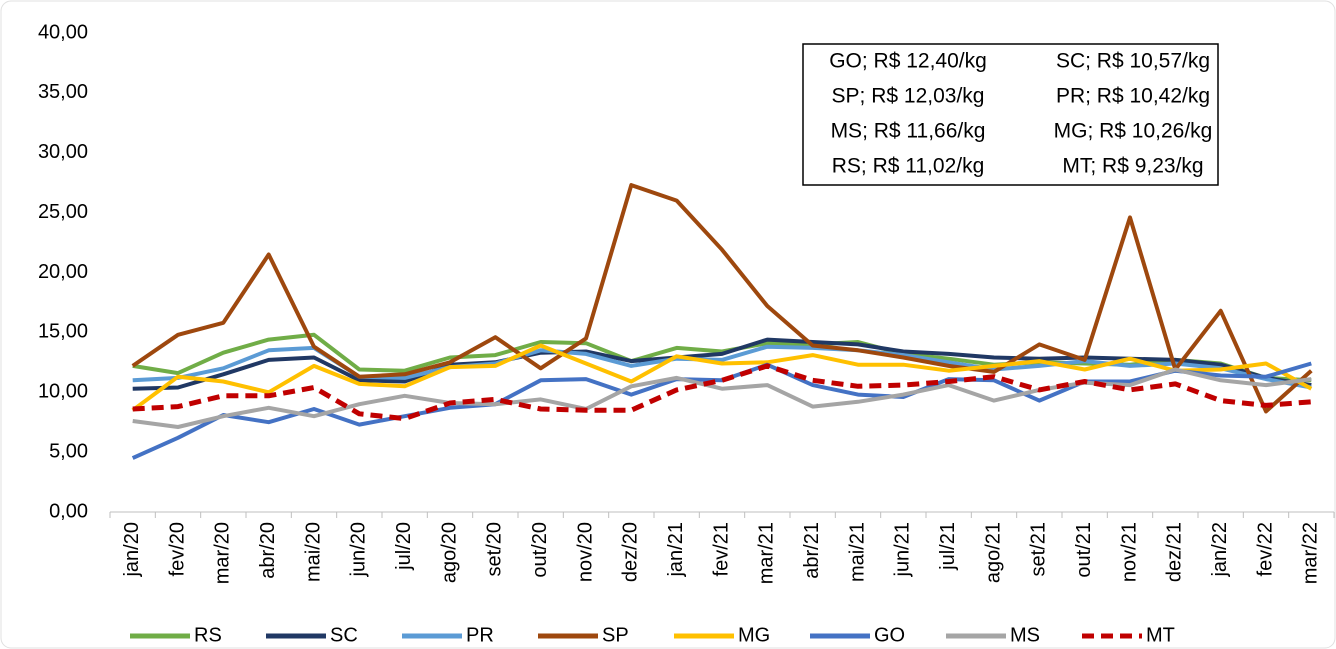  Describe the element at coordinates (721, 549) in the screenshot. I see `x-tick-label: fev/21` at that location.